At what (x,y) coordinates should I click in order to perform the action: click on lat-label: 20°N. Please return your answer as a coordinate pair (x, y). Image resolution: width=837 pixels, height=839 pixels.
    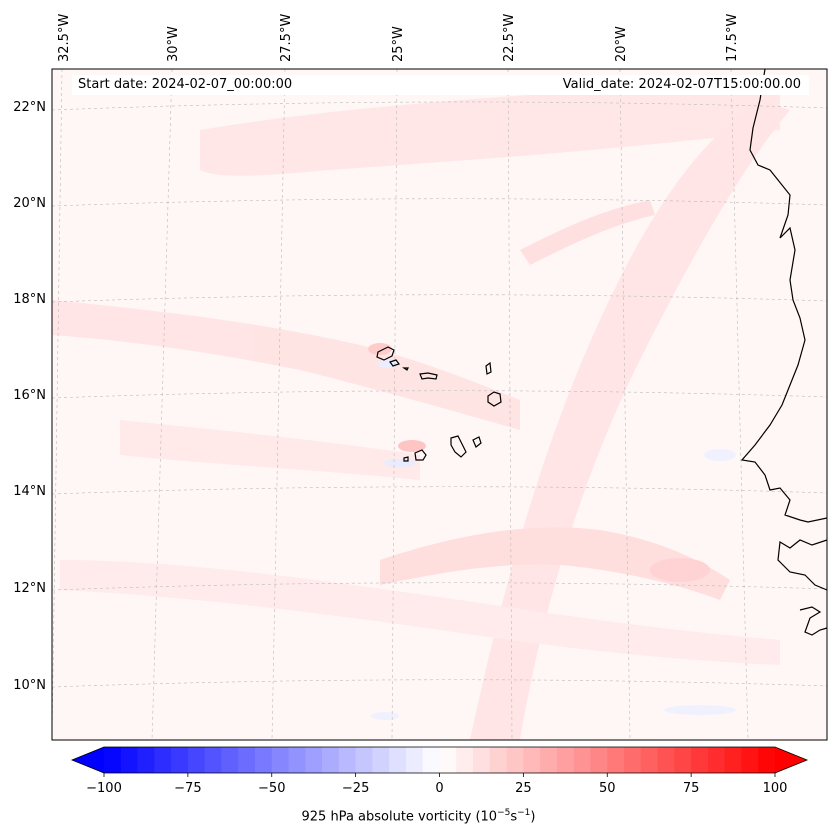
    Looking at the image, I should click on (29, 203).